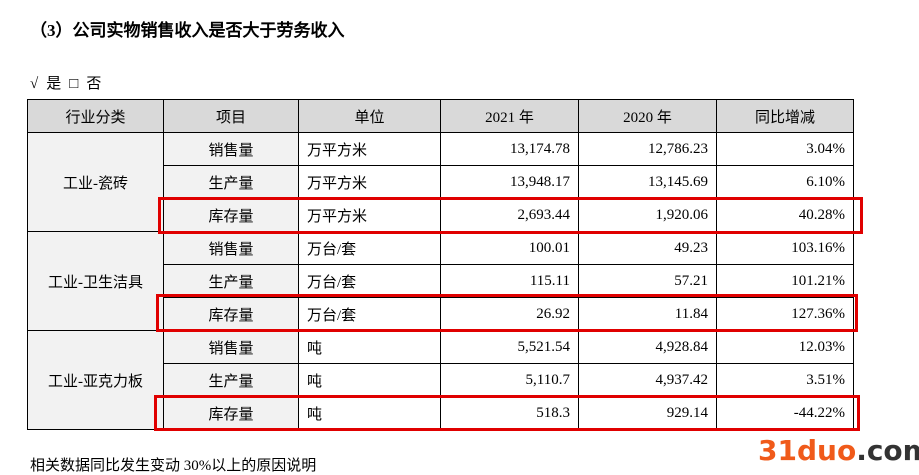 The image size is (919, 475). I want to click on header-cell: 项目, so click(231, 116).